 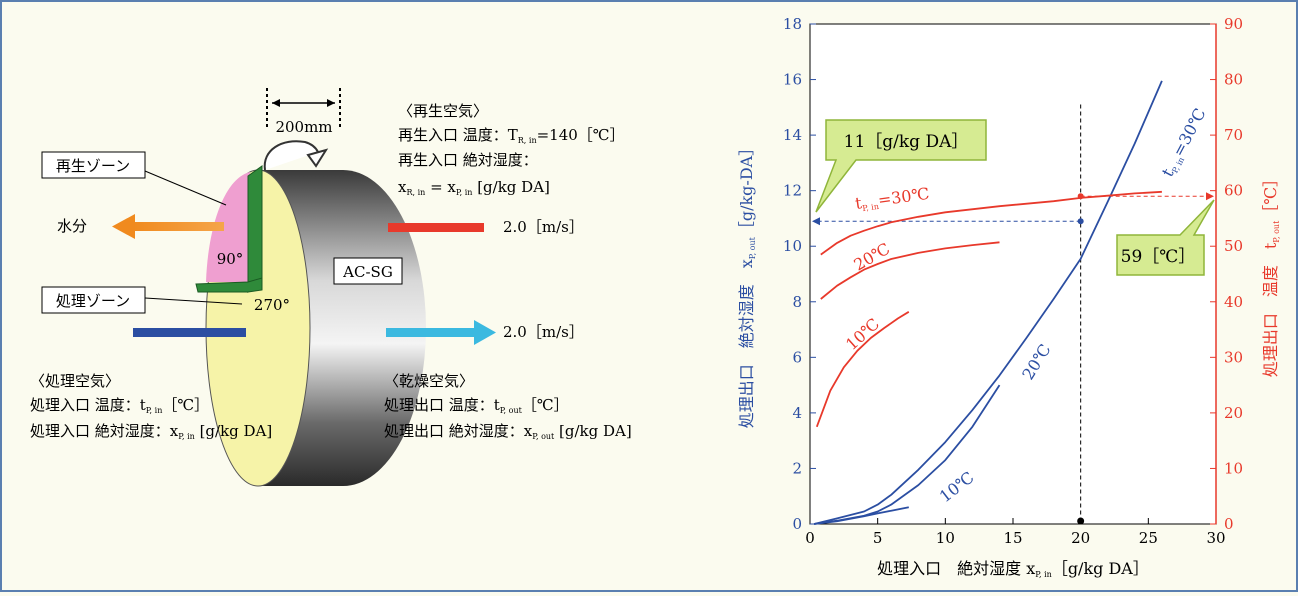 What do you see at coordinates (1233, 191) in the screenshot?
I see `y-right-tick-label: 60` at bounding box center [1233, 191].